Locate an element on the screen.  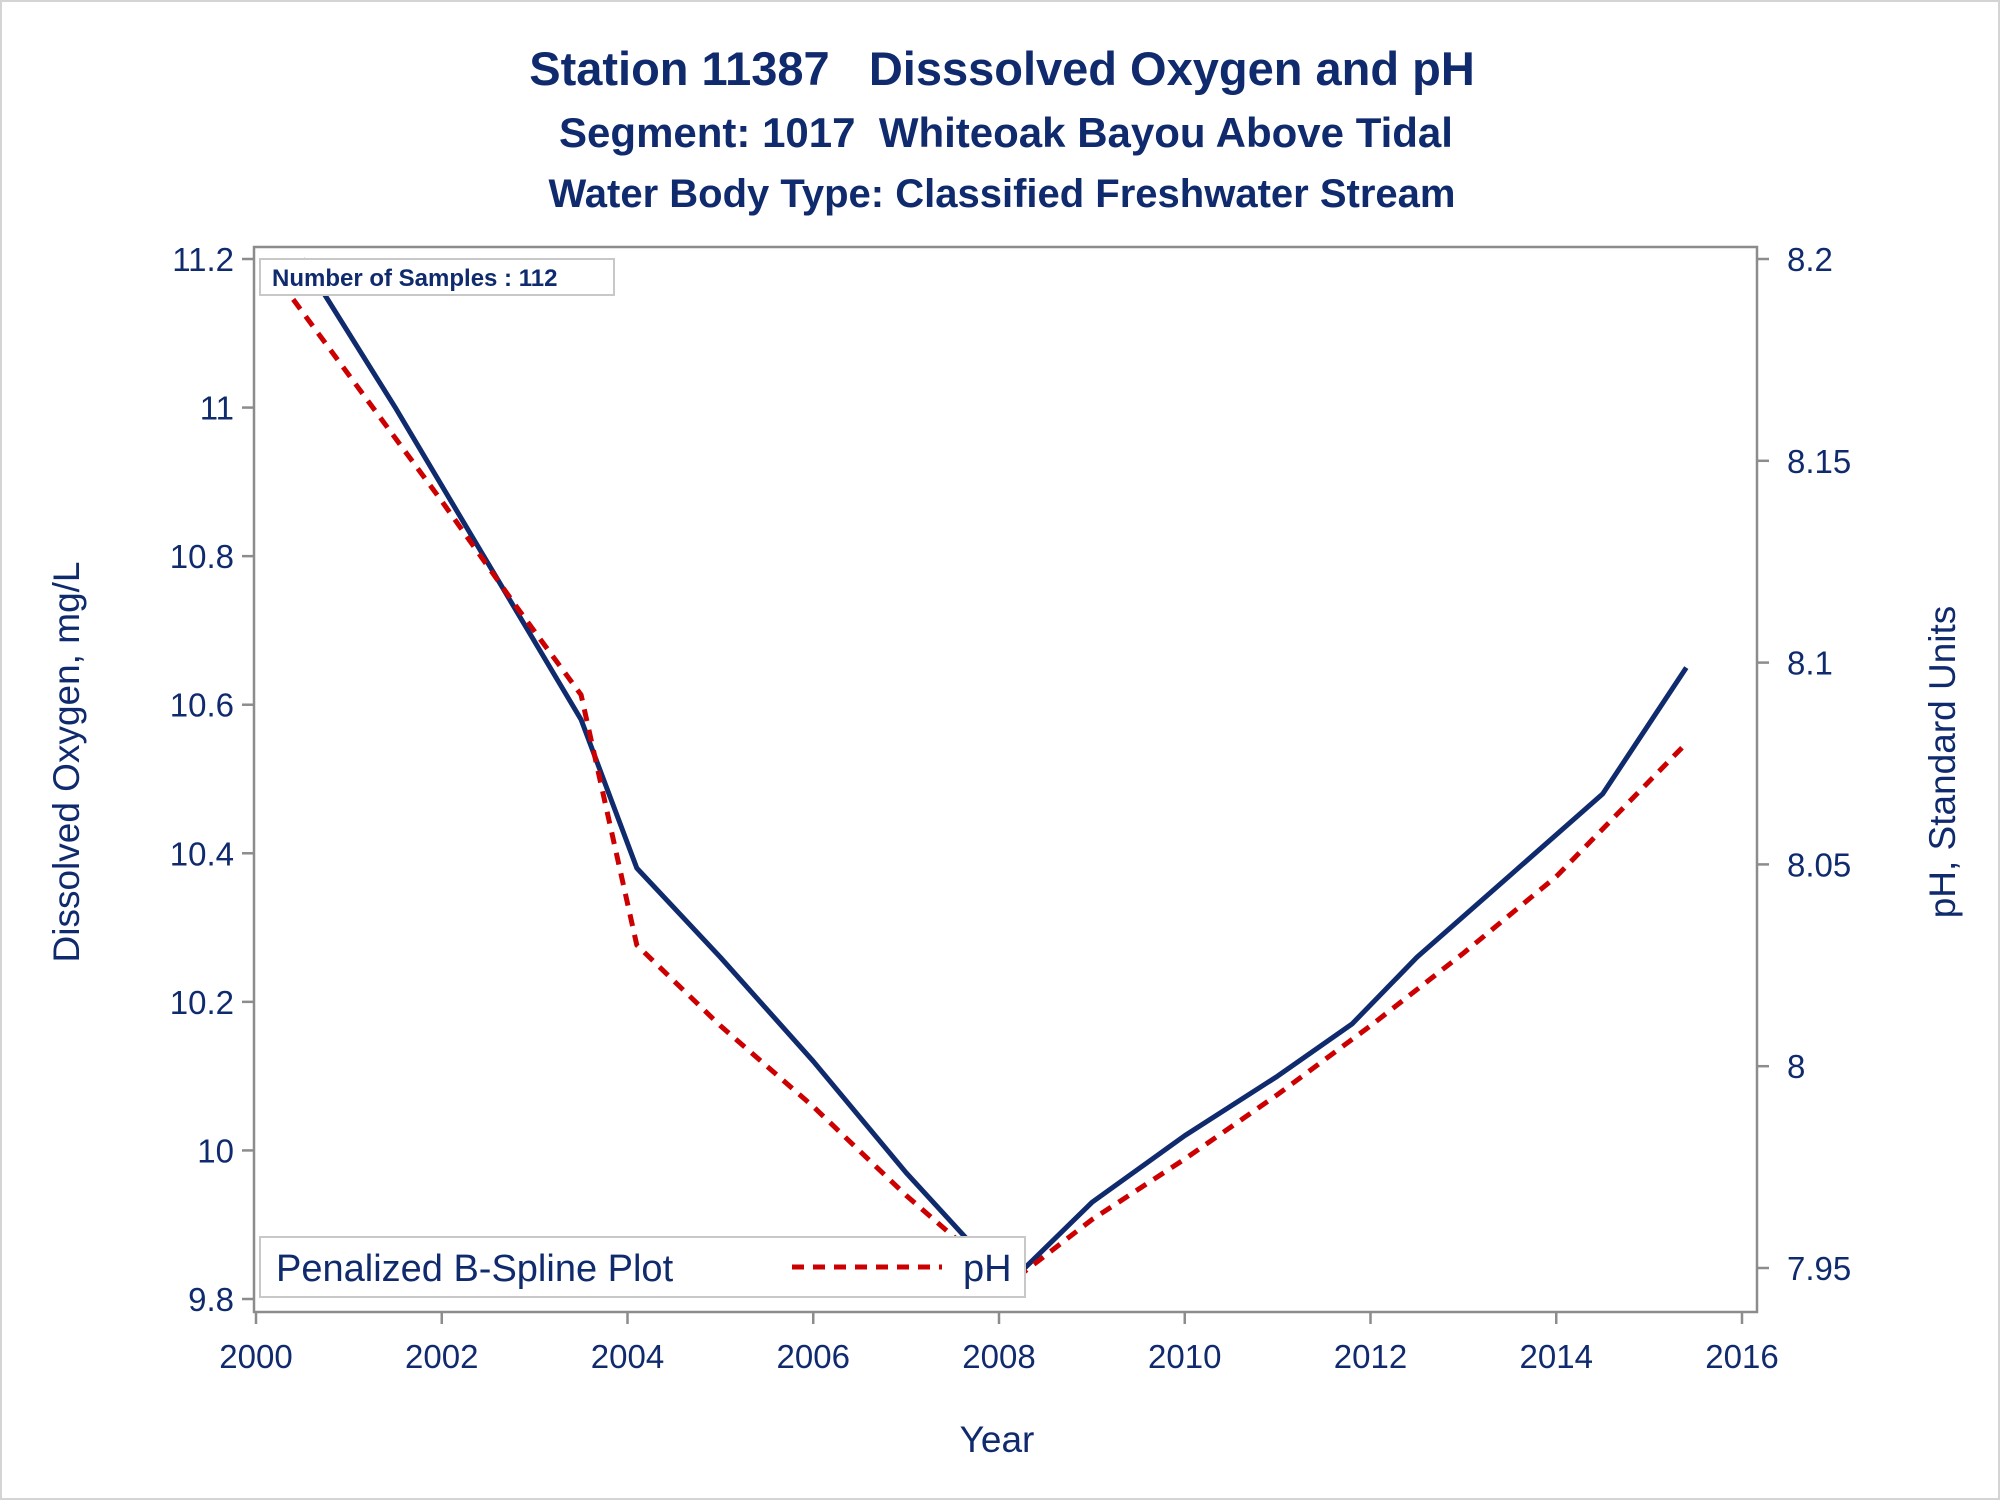
x-tick-label: 2010 is located at coordinates (1184, 1356).